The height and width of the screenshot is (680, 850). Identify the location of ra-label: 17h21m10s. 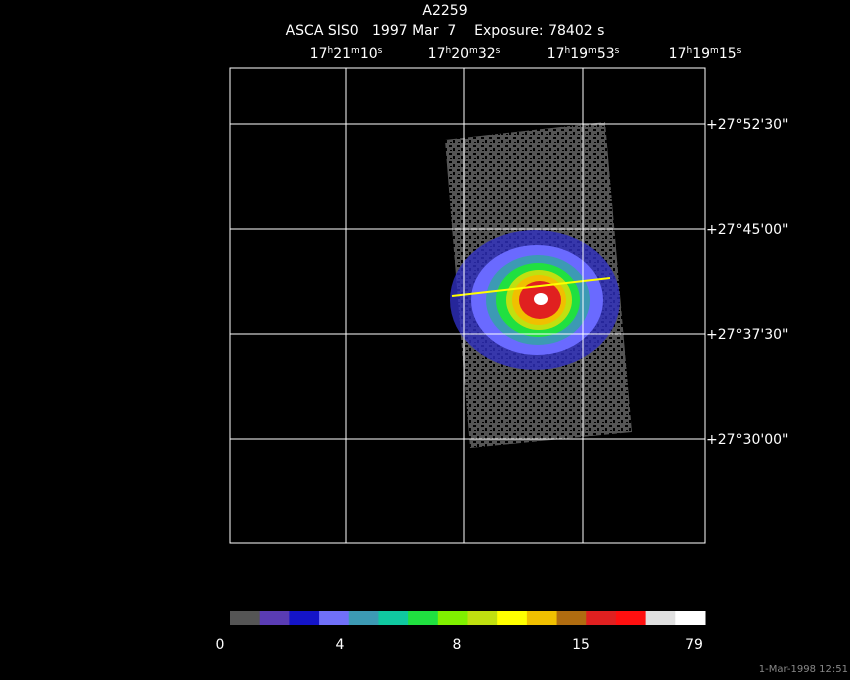
(346, 54).